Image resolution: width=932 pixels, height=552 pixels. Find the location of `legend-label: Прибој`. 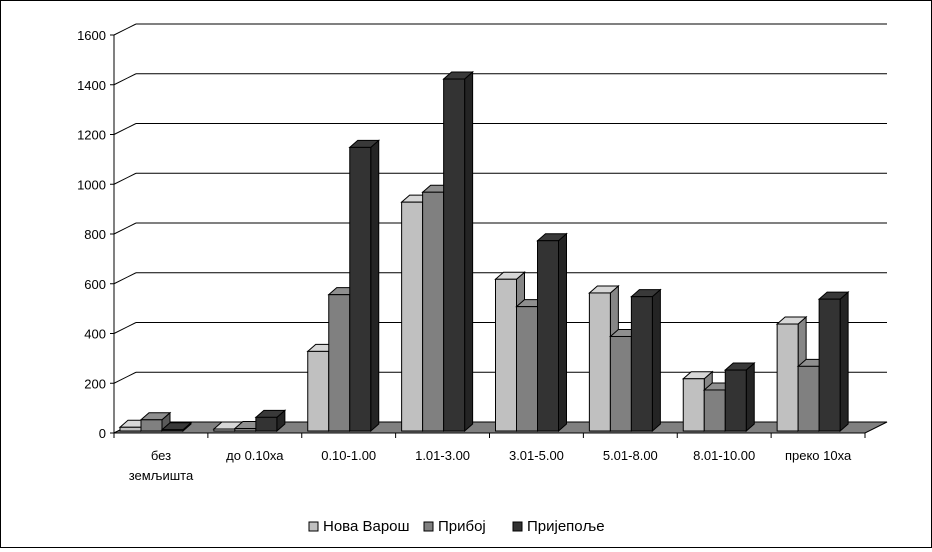

legend-label: Прибој is located at coordinates (462, 526).